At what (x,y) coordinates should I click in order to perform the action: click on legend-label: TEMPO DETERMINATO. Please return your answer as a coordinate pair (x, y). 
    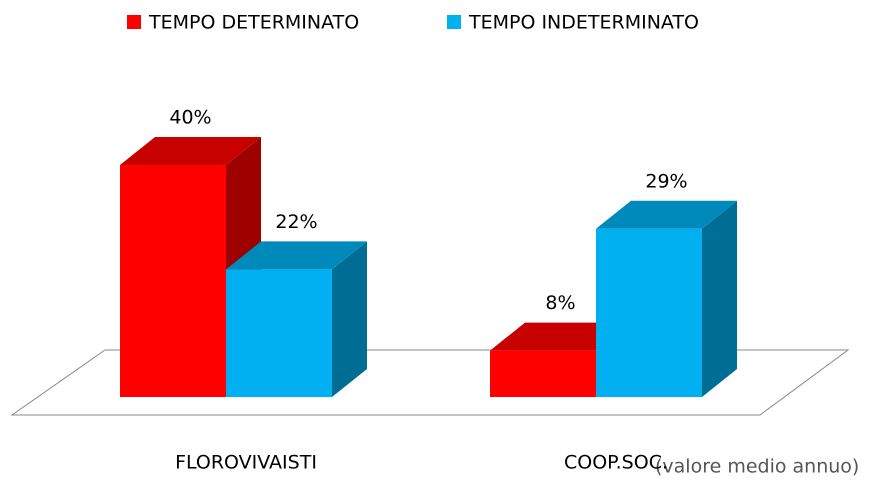
    Looking at the image, I should click on (253, 23).